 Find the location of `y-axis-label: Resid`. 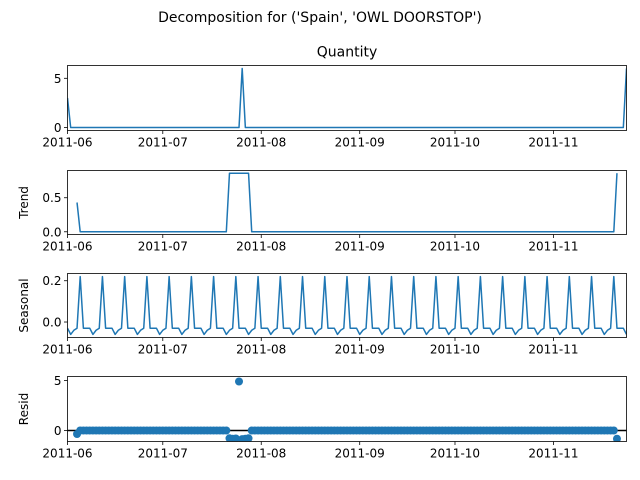

y-axis-label: Resid is located at coordinates (24, 409).